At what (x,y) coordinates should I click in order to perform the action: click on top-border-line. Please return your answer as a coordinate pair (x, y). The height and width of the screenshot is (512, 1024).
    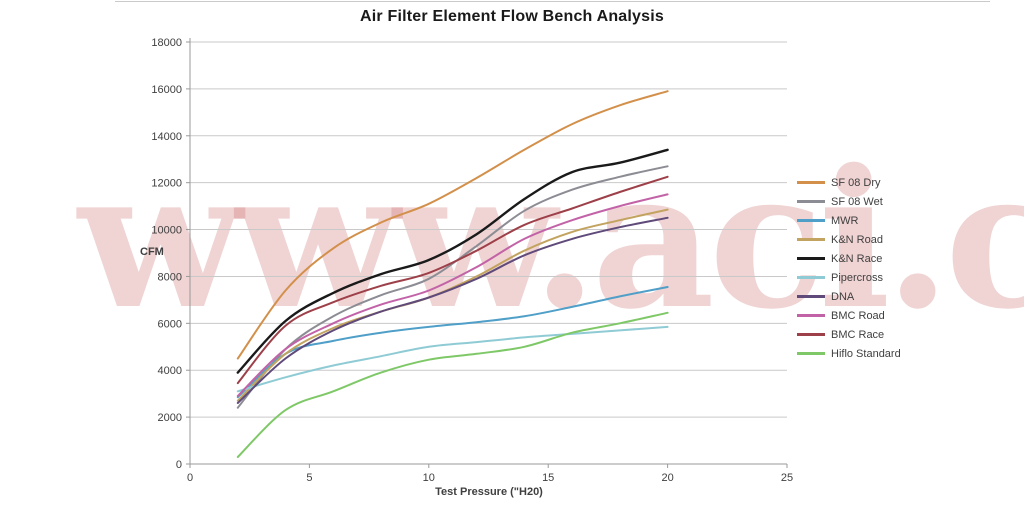
    Looking at the image, I should click on (552, 1).